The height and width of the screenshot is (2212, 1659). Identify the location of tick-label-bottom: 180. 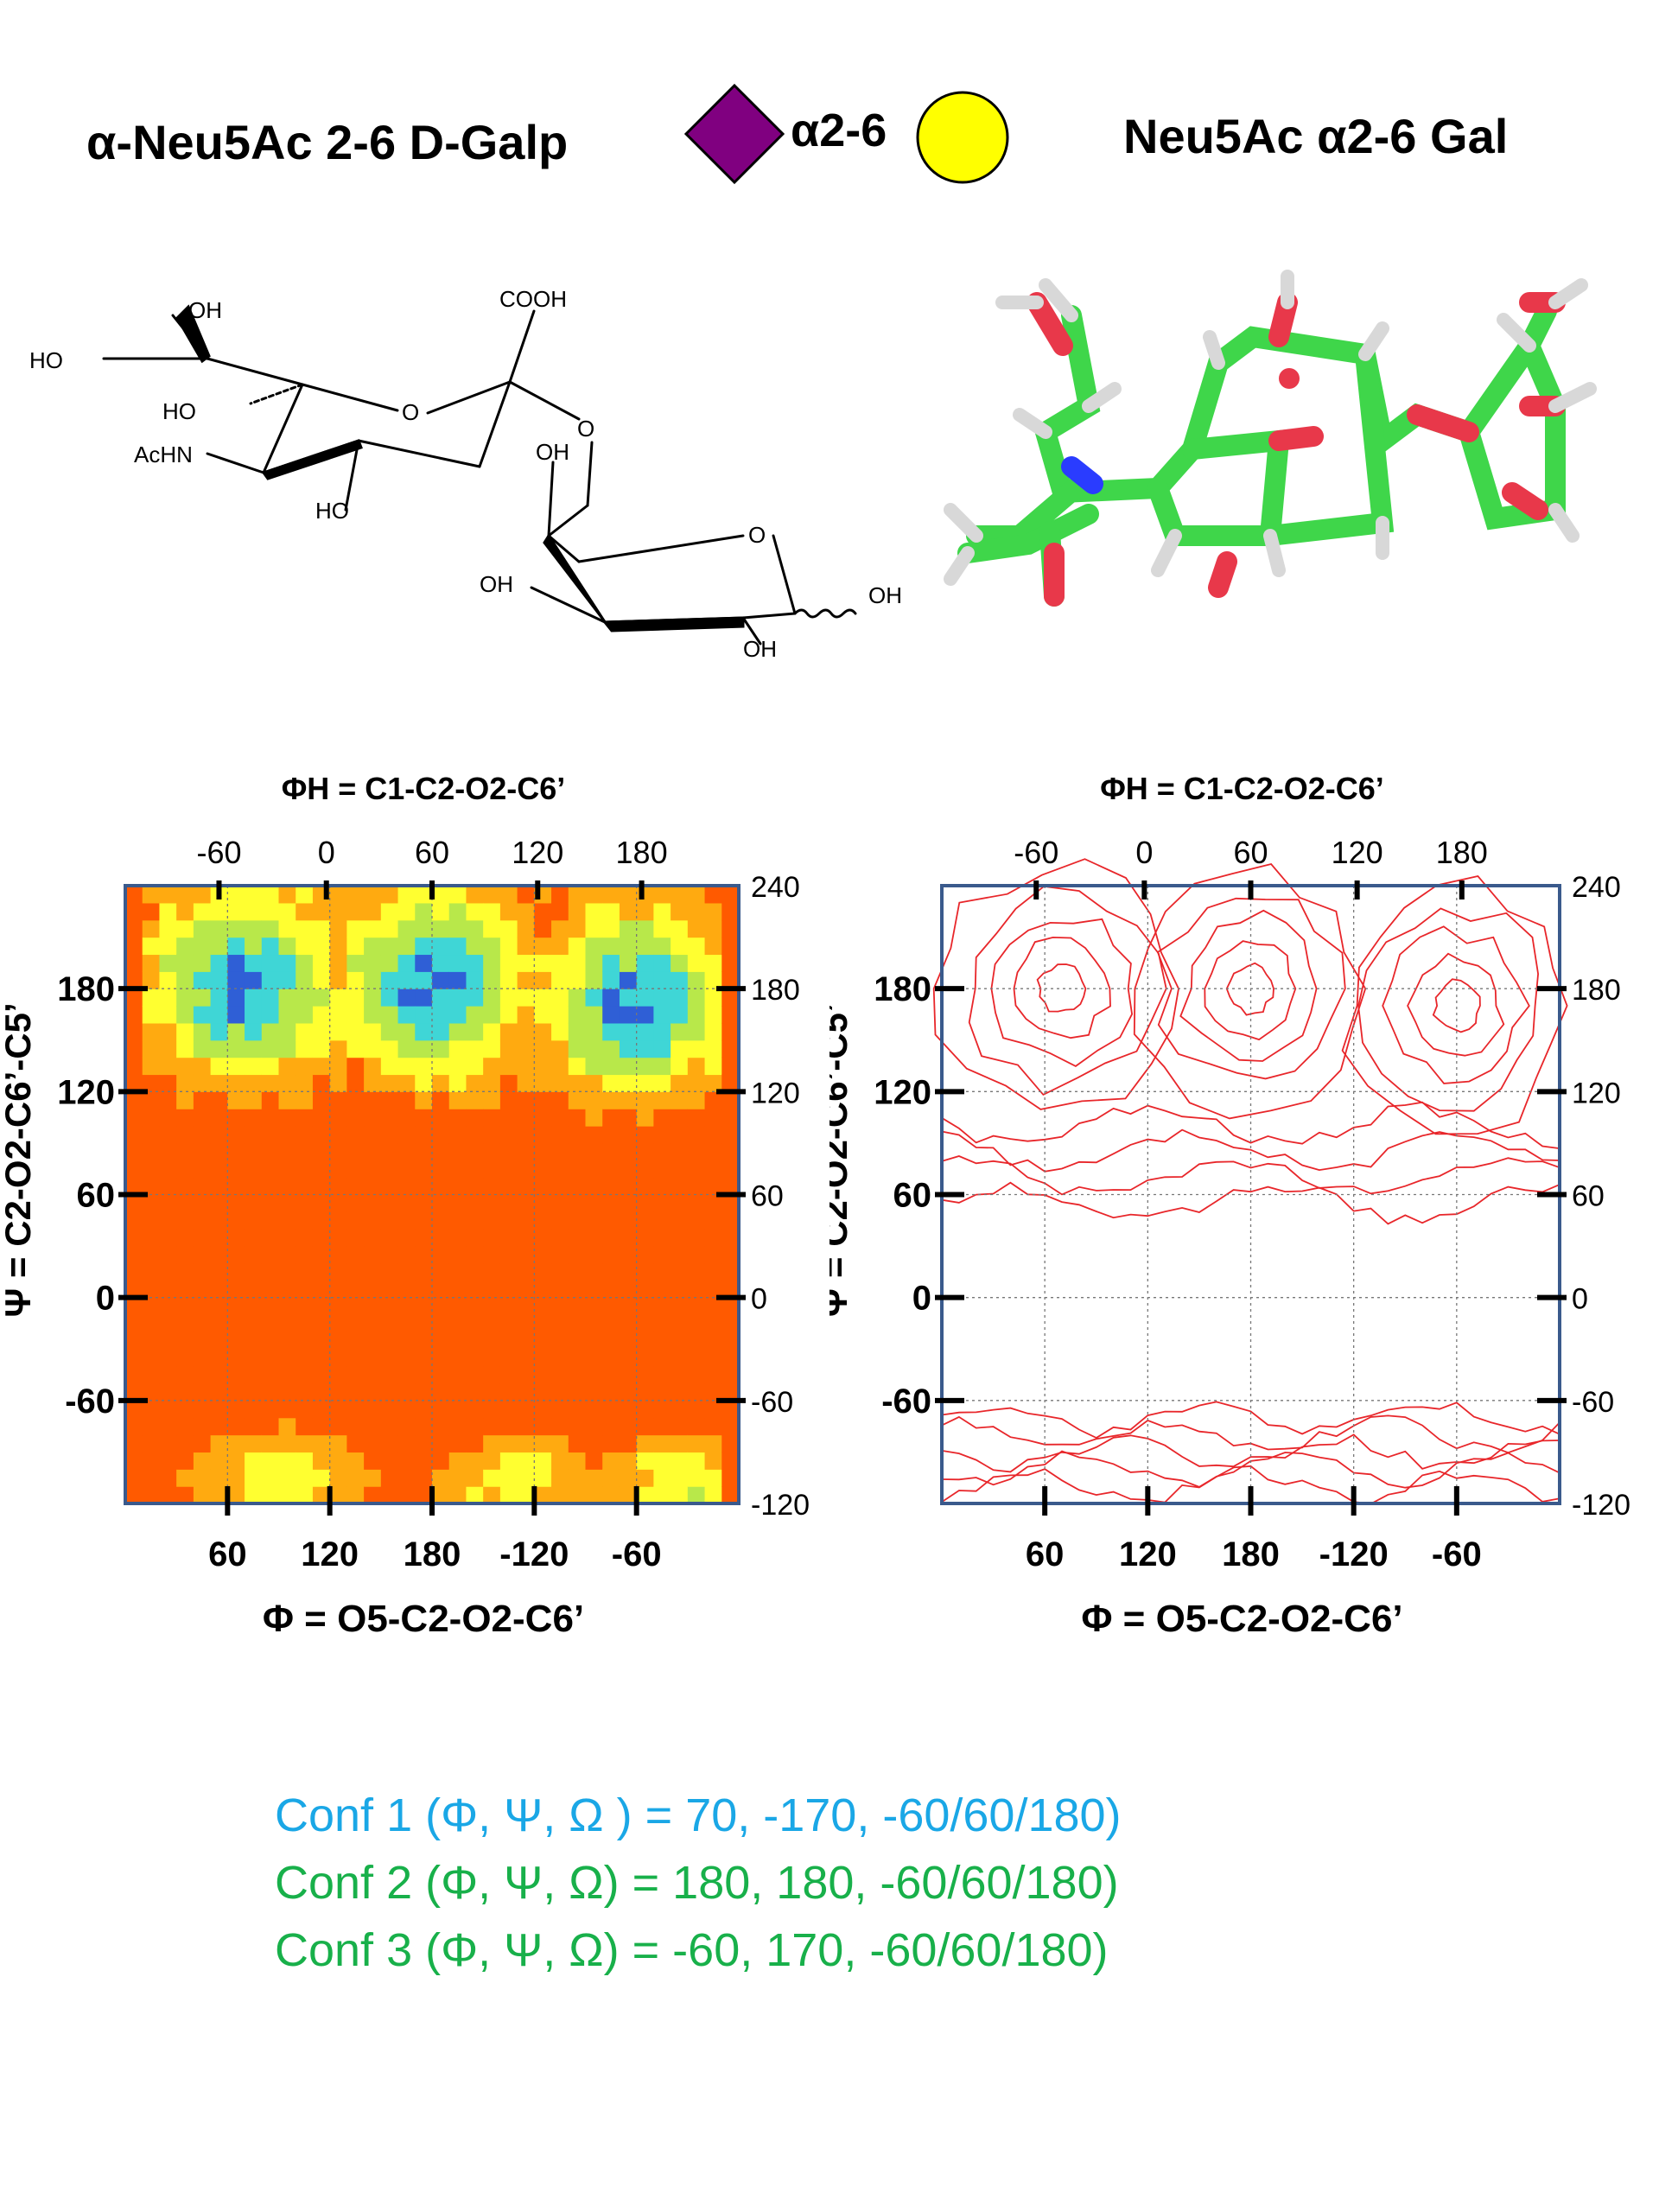
(1251, 1554).